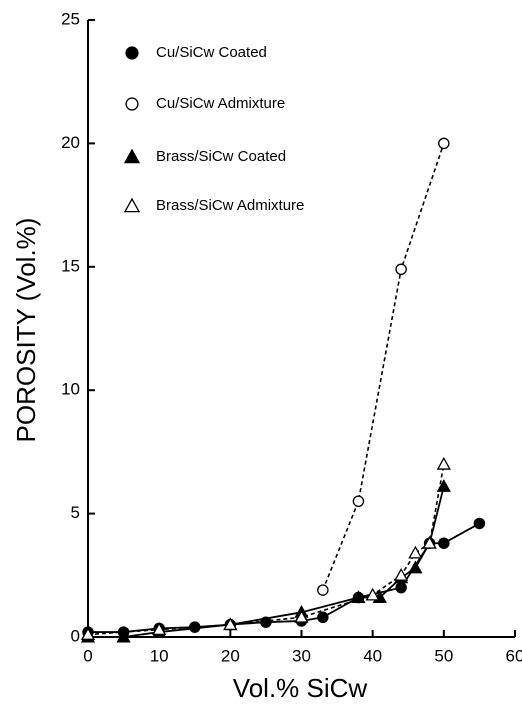 Image resolution: width=522 pixels, height=714 pixels. Describe the element at coordinates (372, 655) in the screenshot. I see `x-tick-label: 40` at that location.